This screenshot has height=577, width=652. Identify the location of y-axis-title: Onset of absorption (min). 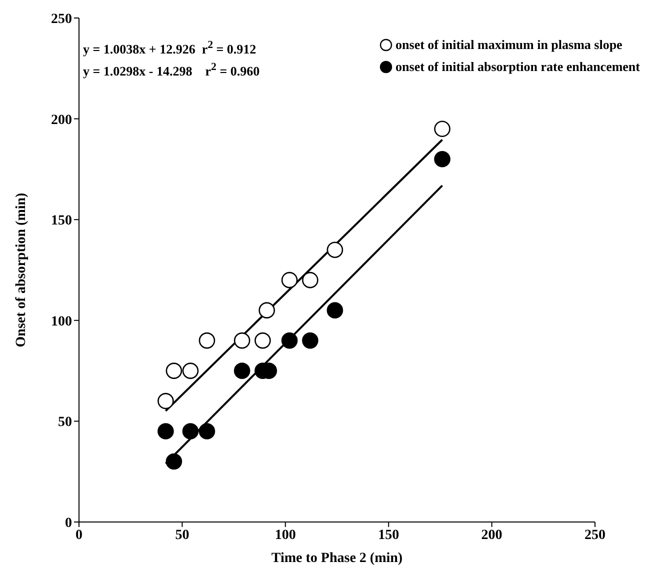
(21, 270).